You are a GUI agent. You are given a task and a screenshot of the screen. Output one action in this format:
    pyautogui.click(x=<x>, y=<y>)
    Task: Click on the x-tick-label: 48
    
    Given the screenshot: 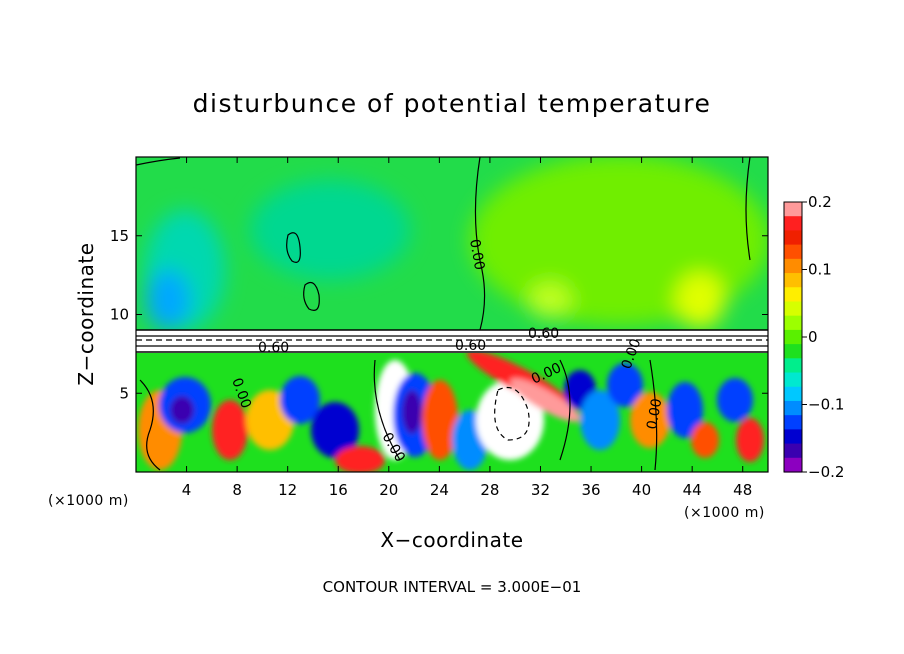 What is the action you would take?
    pyautogui.click(x=742, y=490)
    